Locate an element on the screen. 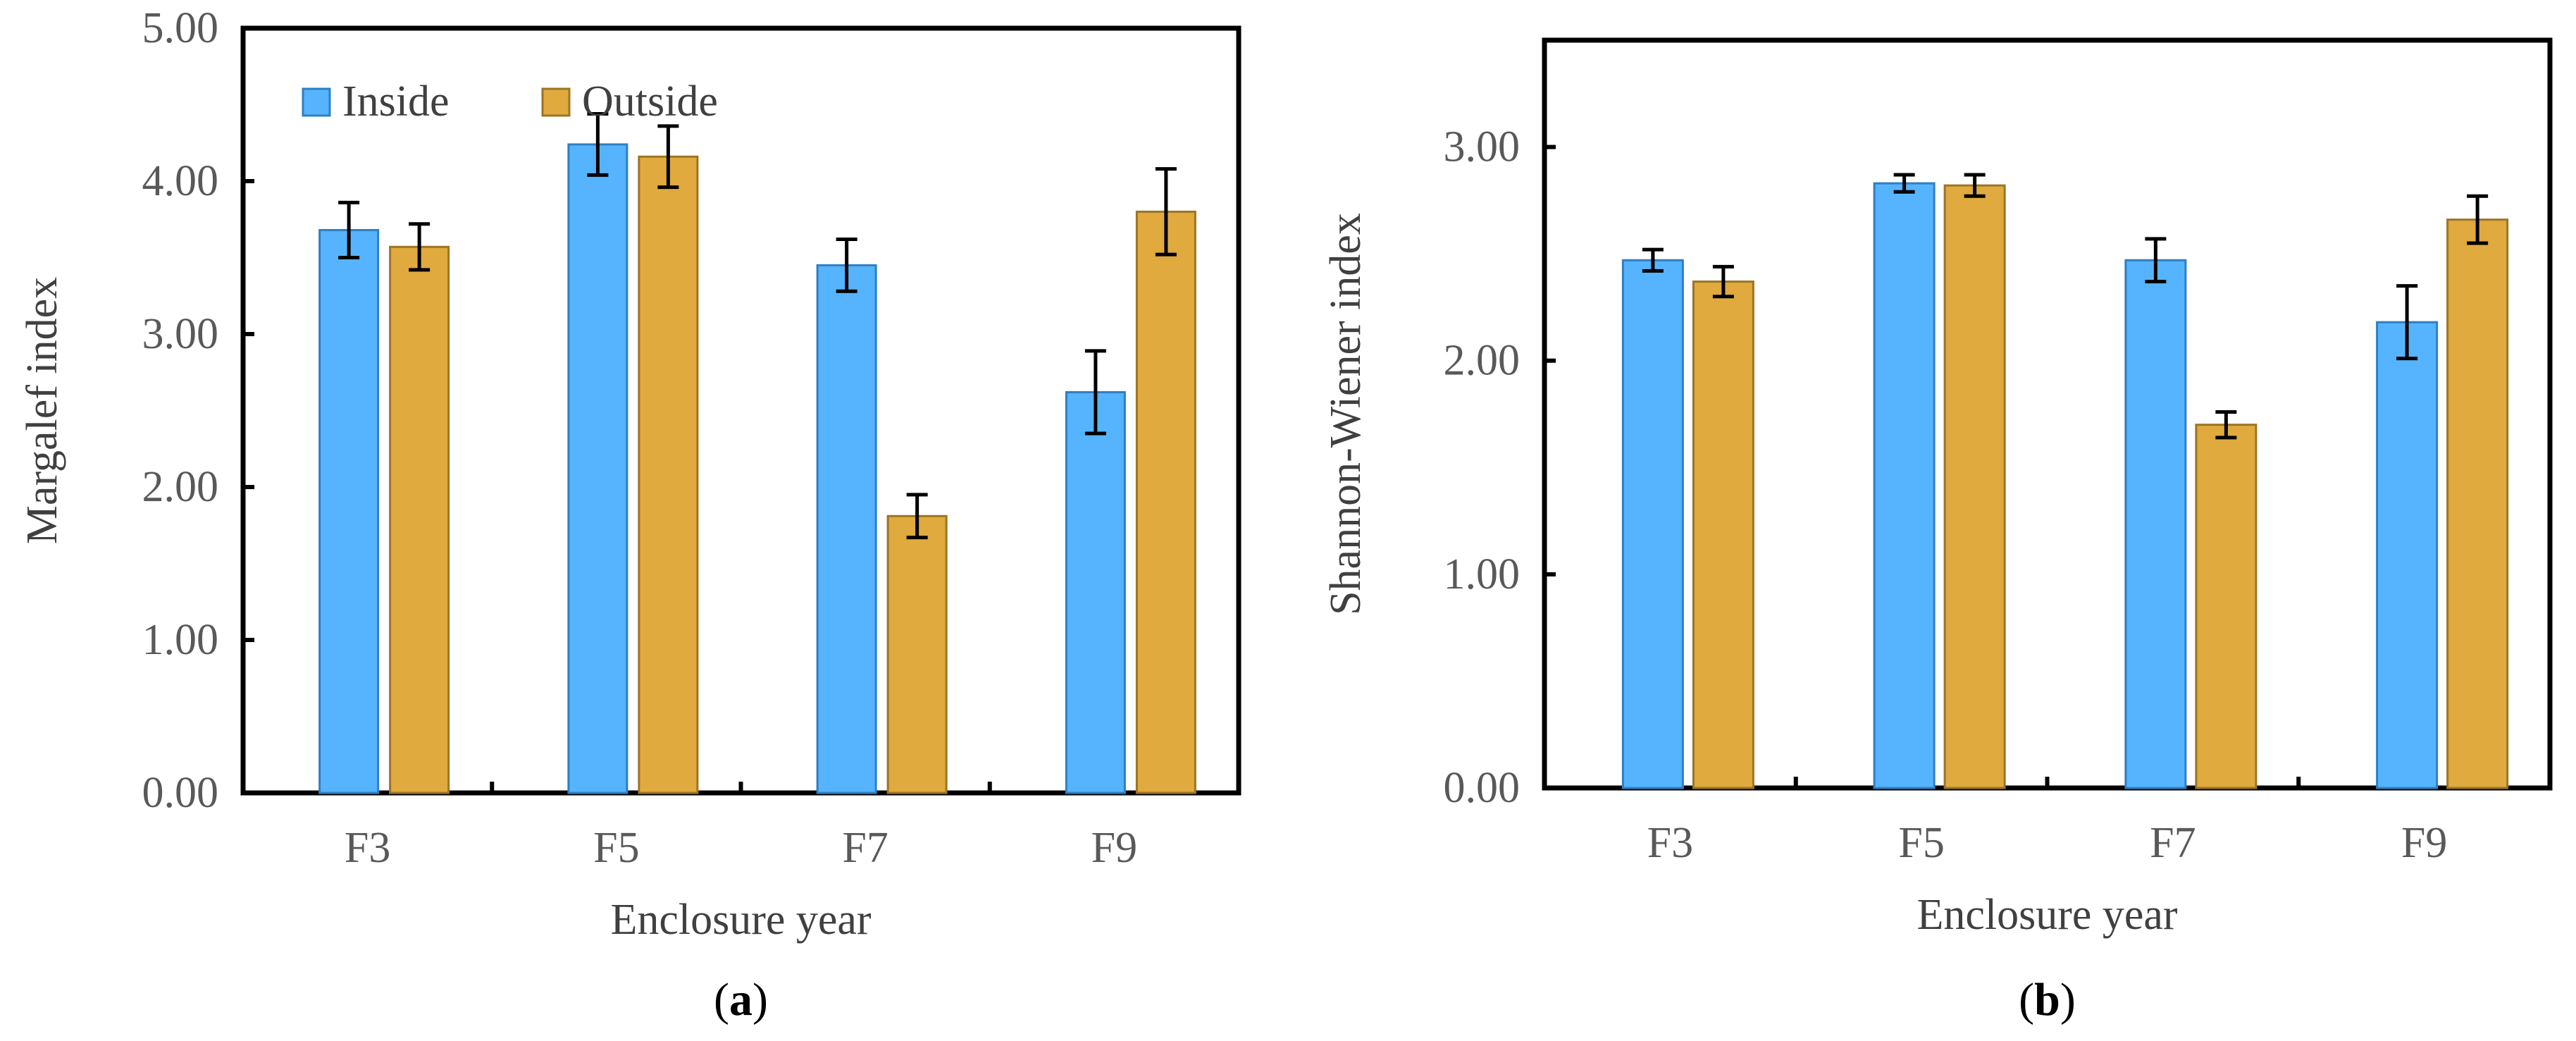 Image resolution: width=2576 pixels, height=1041 pixels. panel-b-x-tick-label: F3 is located at coordinates (1670, 843).